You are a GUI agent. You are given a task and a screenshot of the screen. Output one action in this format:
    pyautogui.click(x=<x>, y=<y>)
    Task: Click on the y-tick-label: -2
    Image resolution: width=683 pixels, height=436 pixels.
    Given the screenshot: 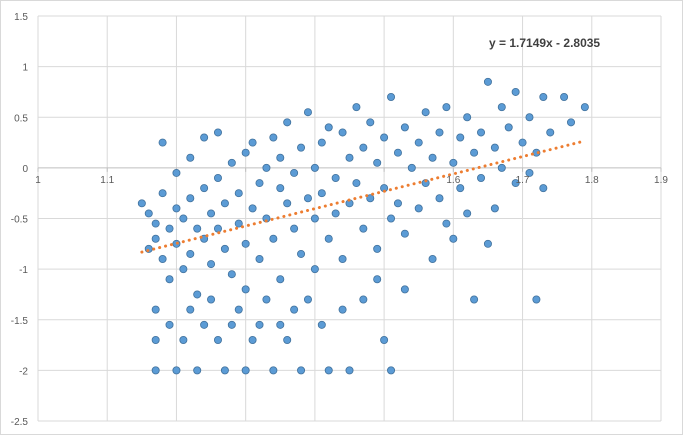 What is the action you would take?
    pyautogui.click(x=23, y=371)
    